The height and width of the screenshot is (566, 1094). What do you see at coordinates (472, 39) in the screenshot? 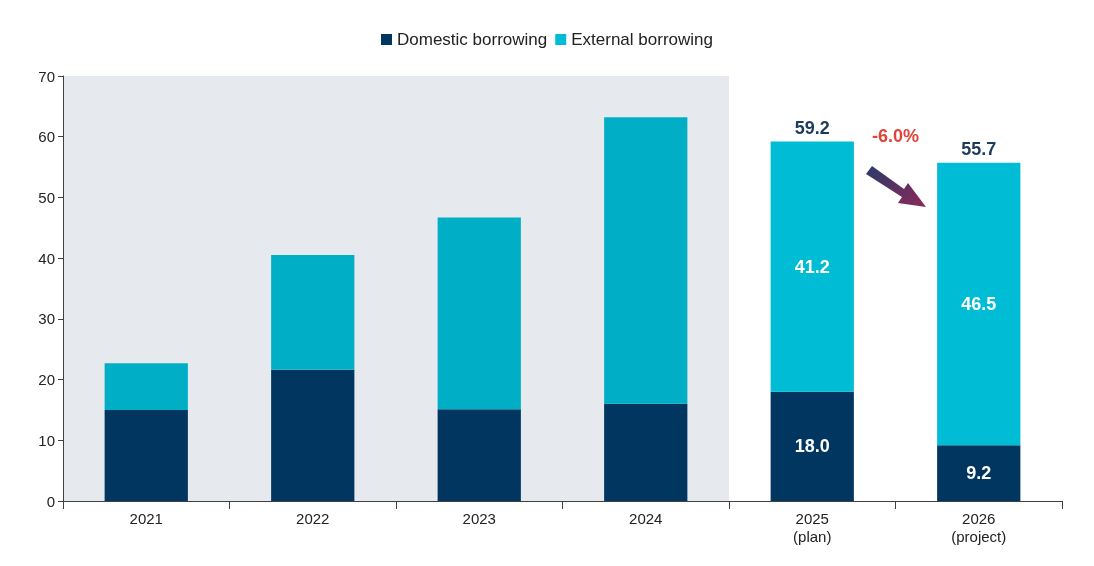
I see `legend-label: Domestic borrowing` at bounding box center [472, 39].